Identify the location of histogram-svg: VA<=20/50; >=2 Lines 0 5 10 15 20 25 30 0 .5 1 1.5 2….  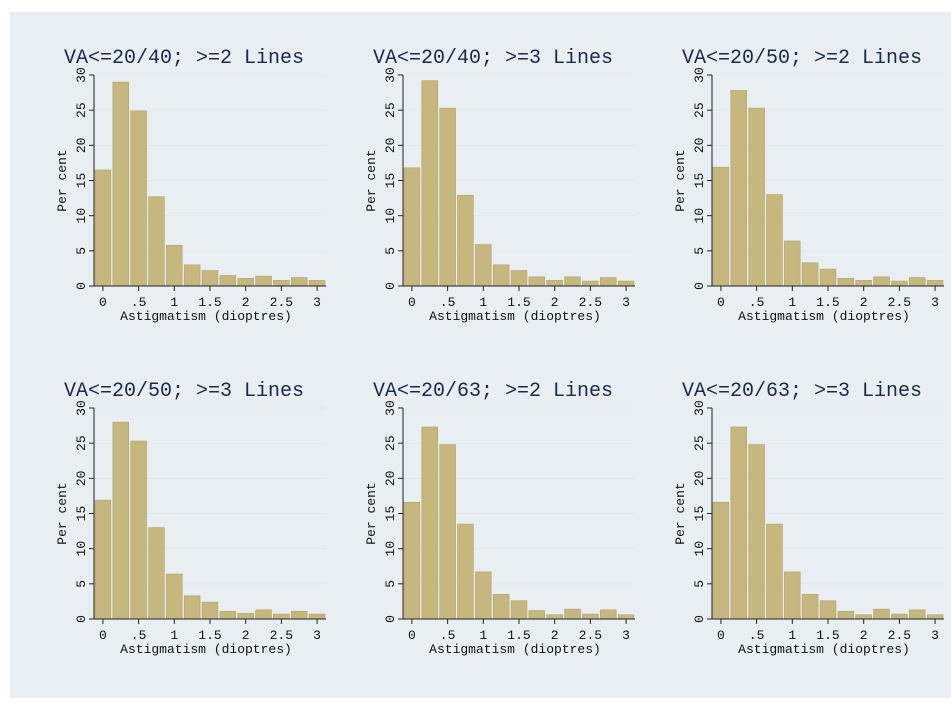
(809, 207).